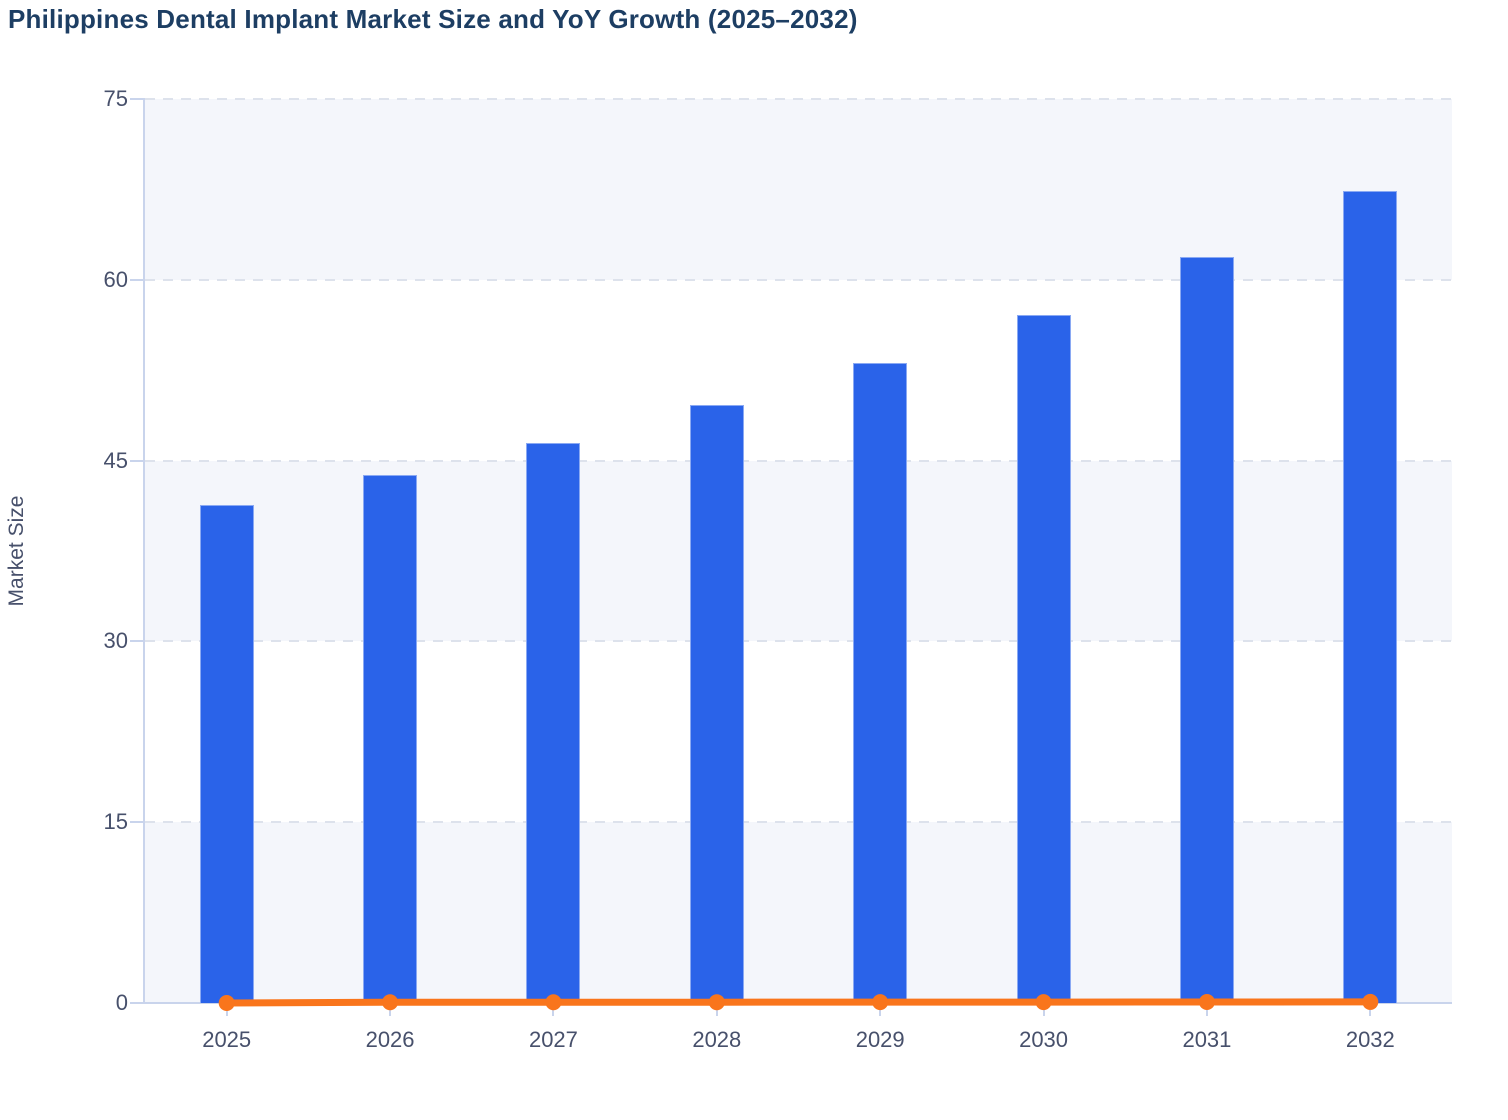 The image size is (1508, 1120). I want to click on bar-2031, so click(1206, 629).